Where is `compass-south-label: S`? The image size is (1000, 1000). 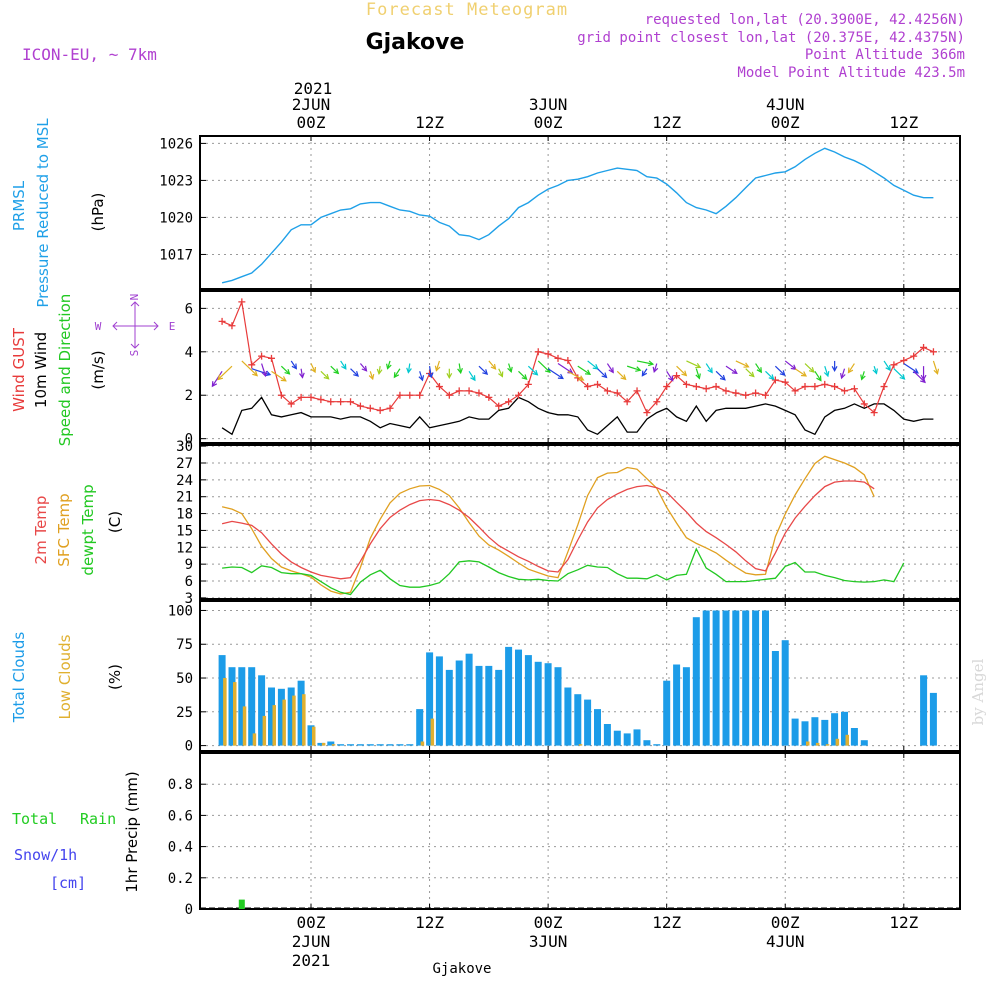 compass-south-label: S is located at coordinates (134, 353).